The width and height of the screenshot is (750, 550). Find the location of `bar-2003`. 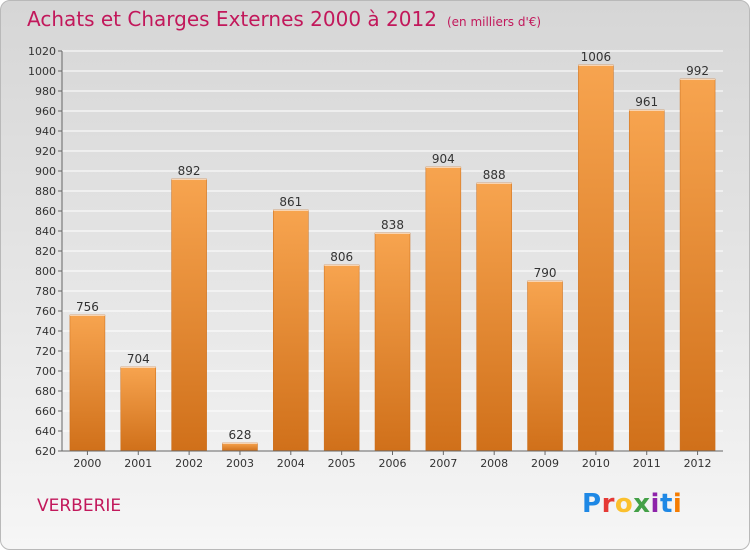

bar-2003 is located at coordinates (240, 447).